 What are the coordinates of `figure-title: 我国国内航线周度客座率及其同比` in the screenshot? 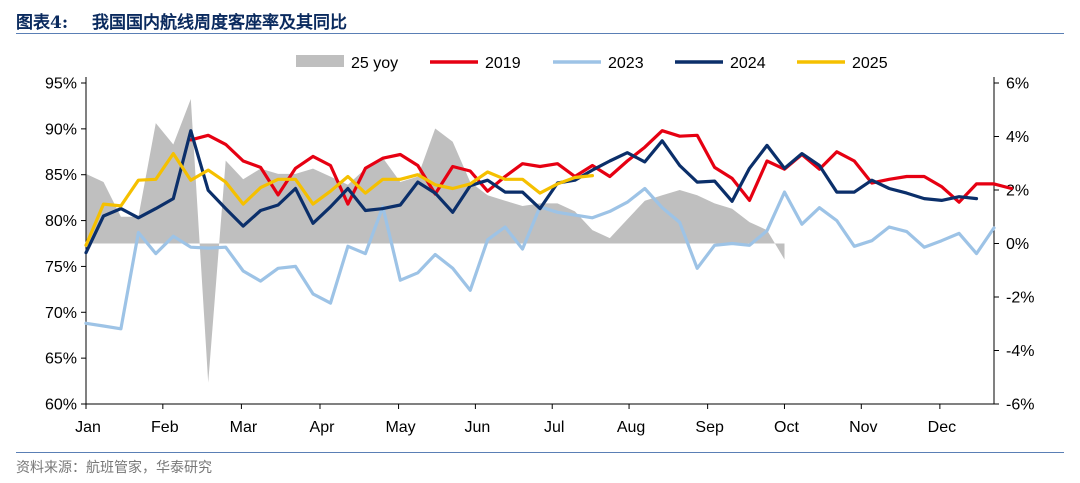 It's located at (219, 23).